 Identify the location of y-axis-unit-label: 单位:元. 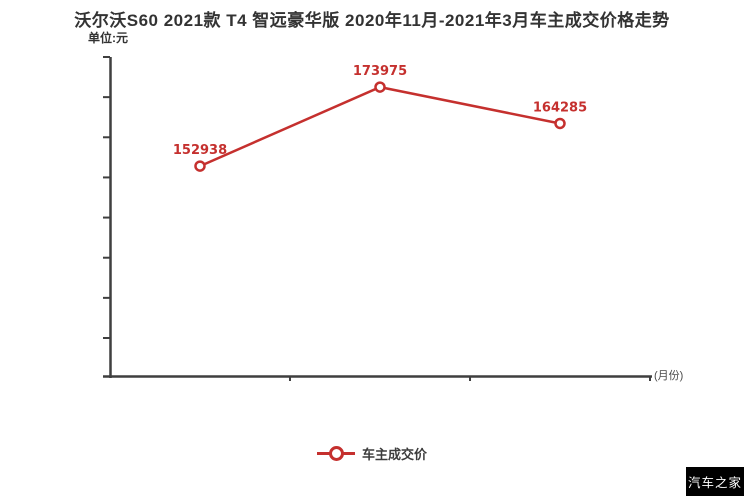
(108, 38).